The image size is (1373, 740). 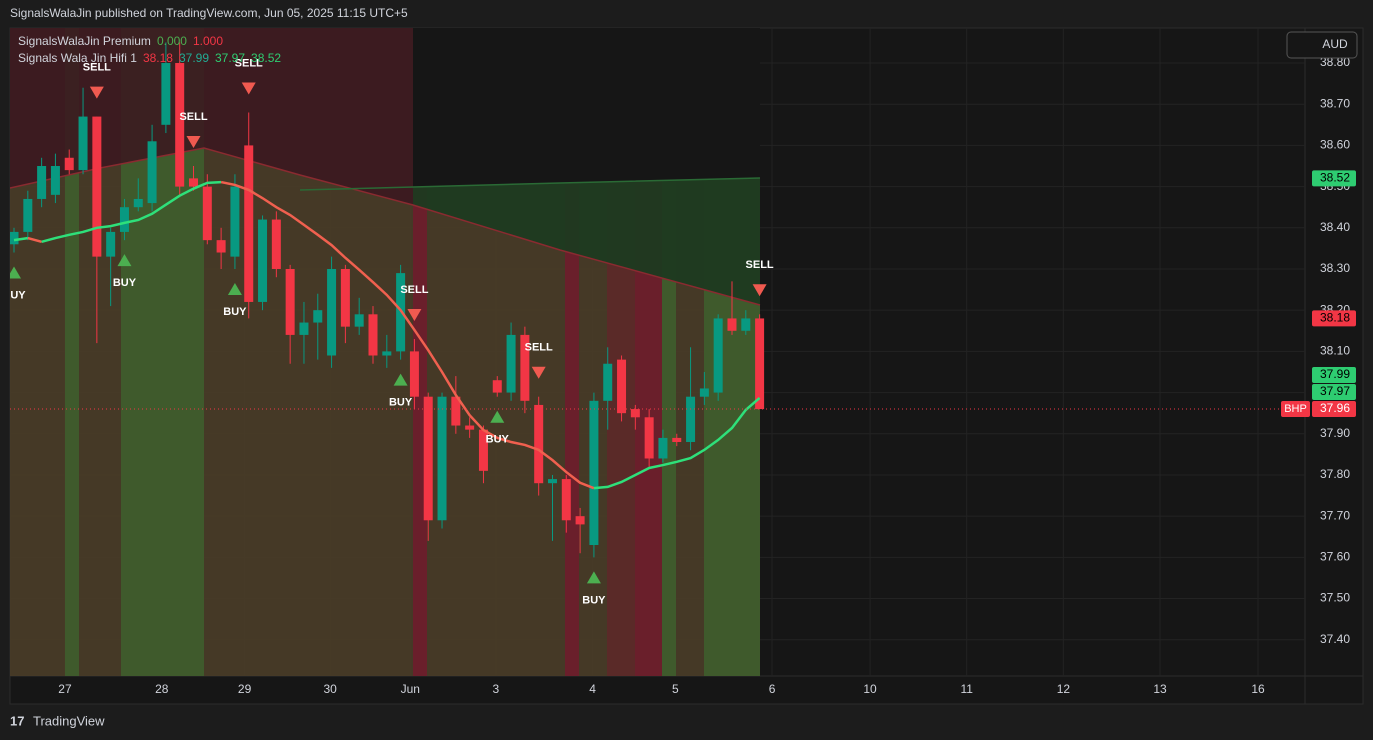 I want to click on y-tick-label: 37.90, so click(x=1335, y=433).